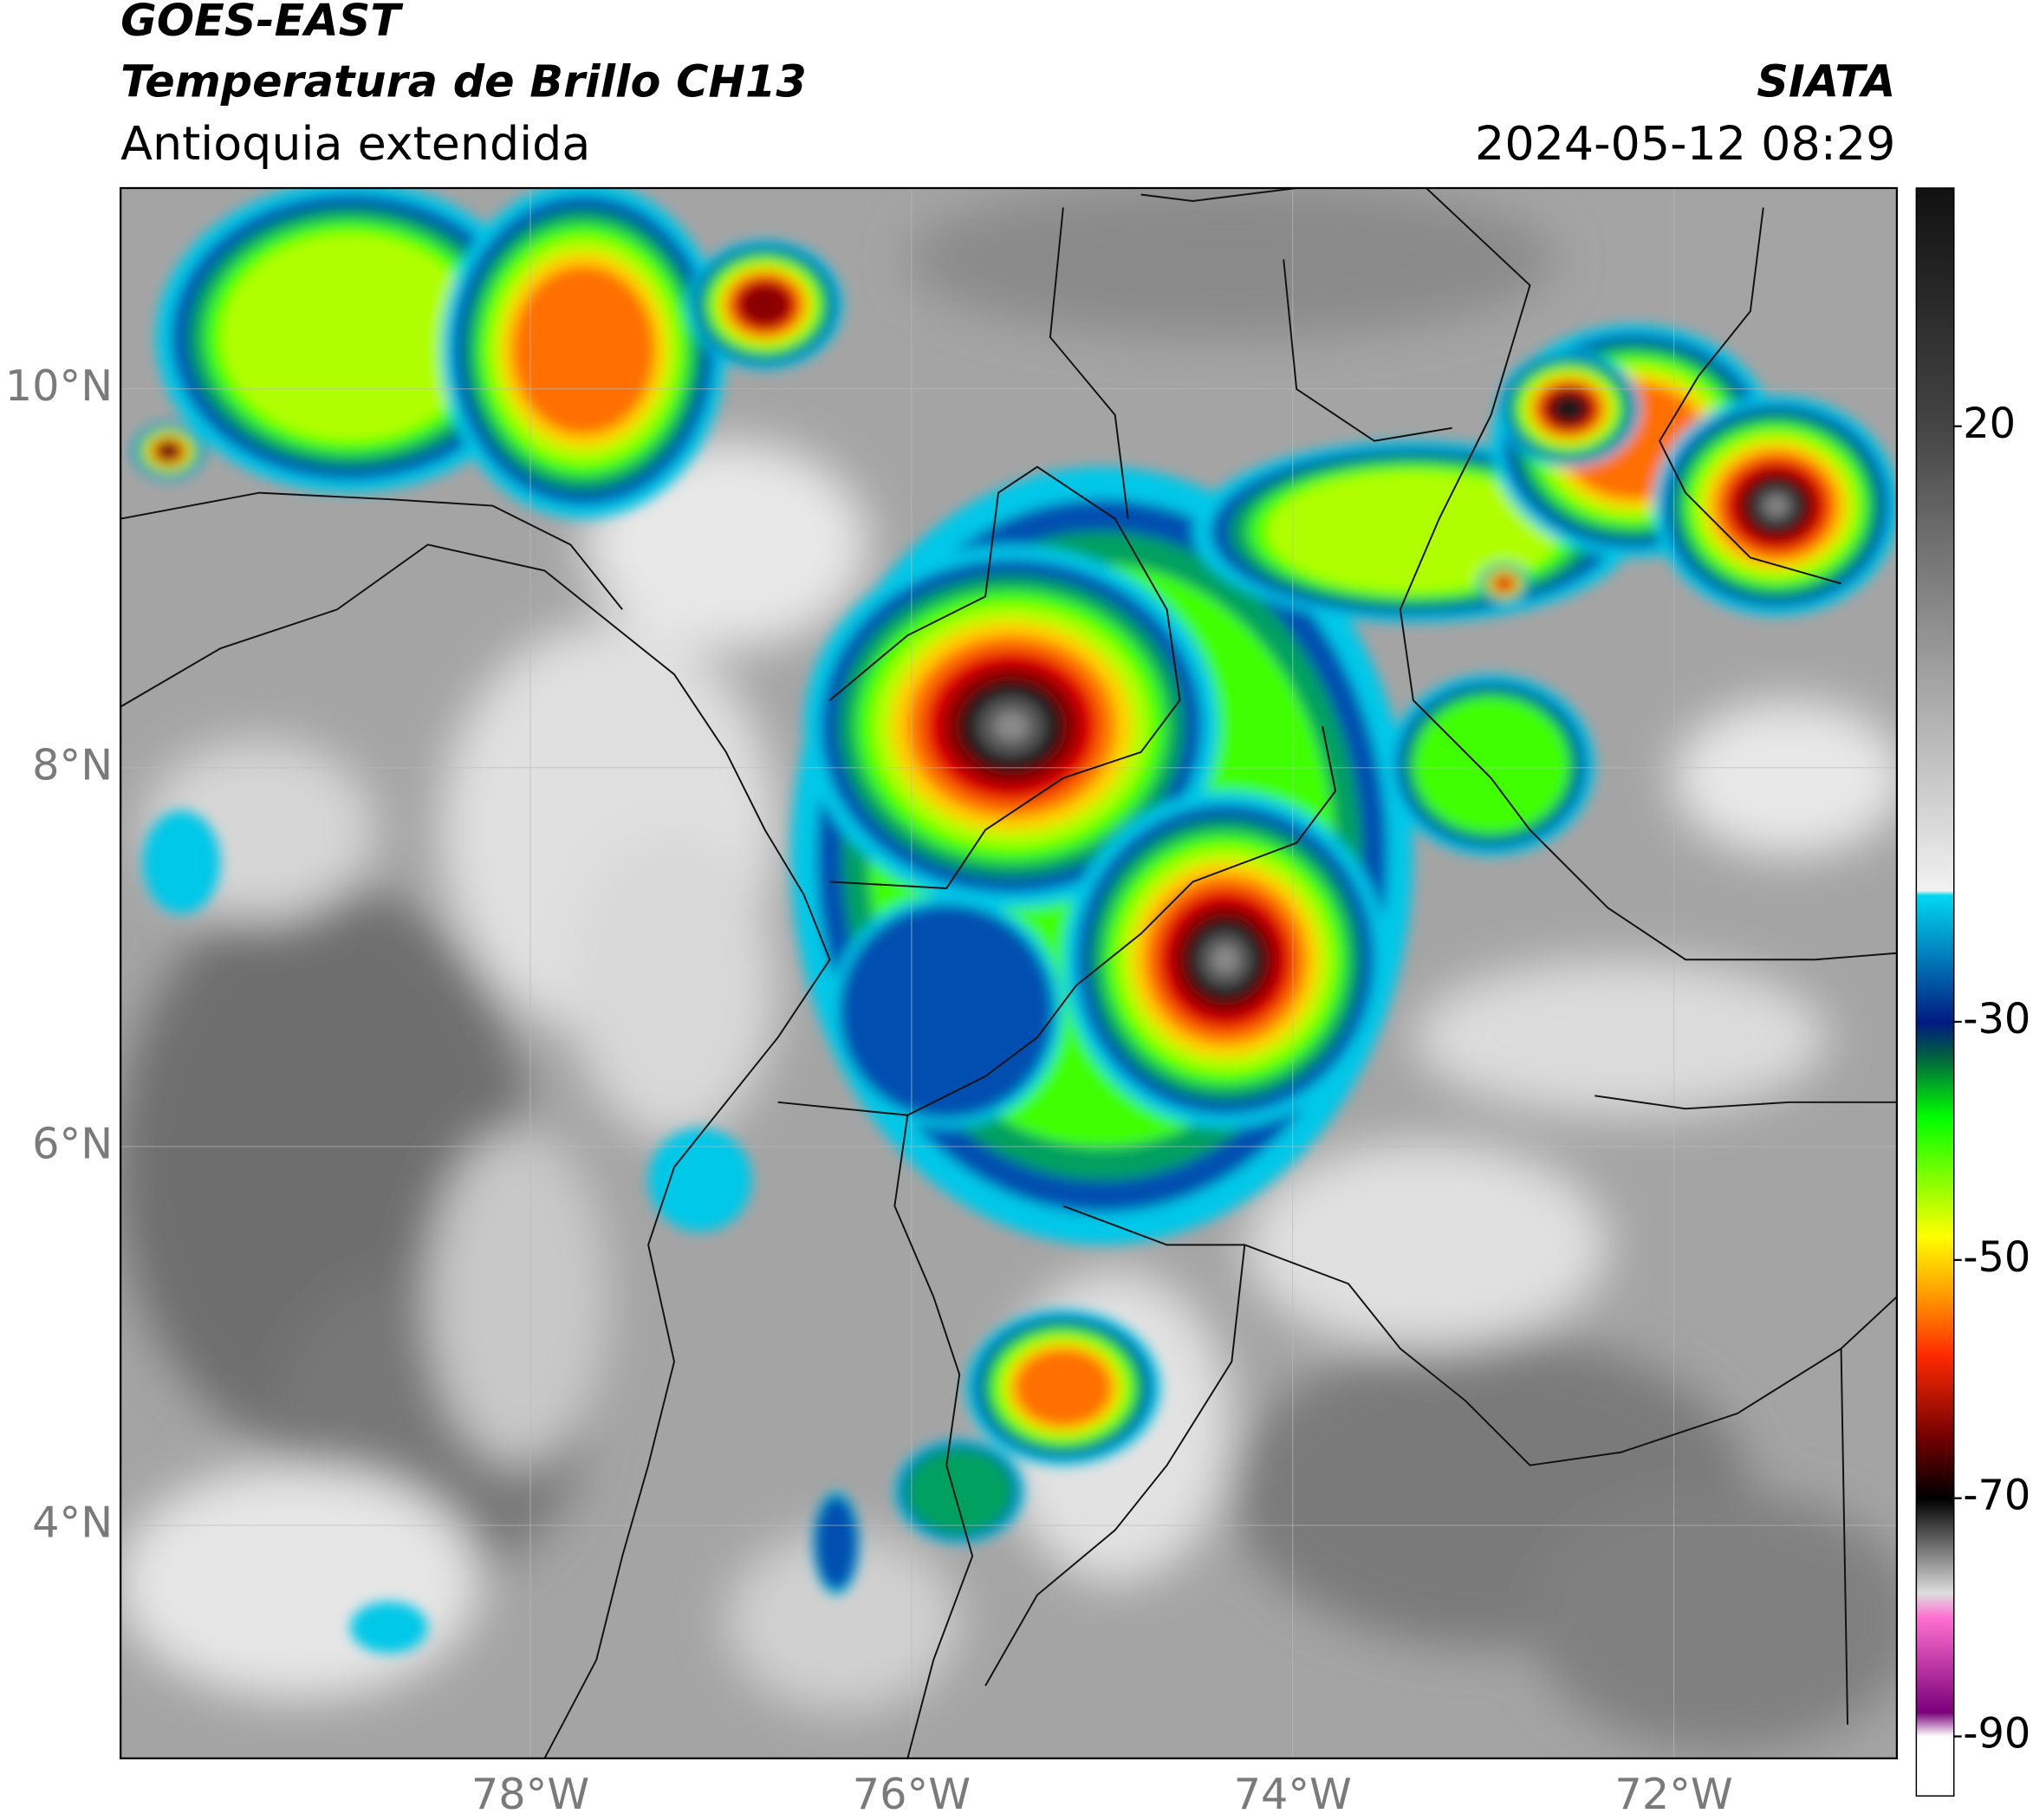 This screenshot has width=2033, height=1820. Describe the element at coordinates (1685, 143) in the screenshot. I see `datetime: 2024-05-12 08:29` at that location.